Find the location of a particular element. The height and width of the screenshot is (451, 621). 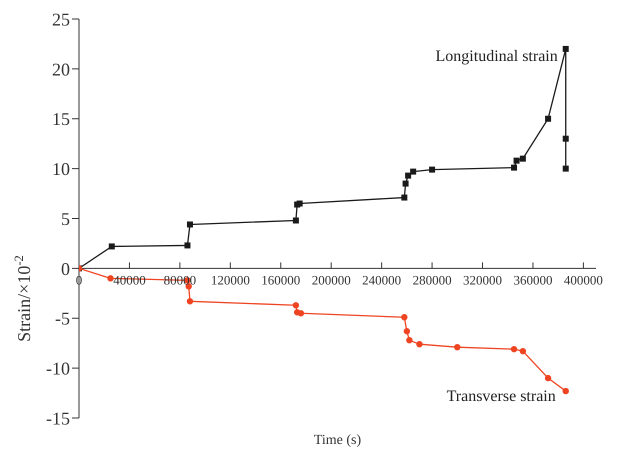

y-tick-label: 10 is located at coordinates (61, 169).